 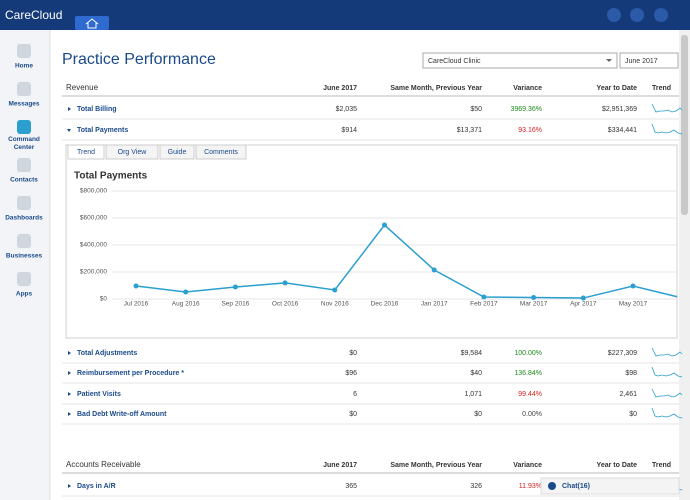 I want to click on chat-label: Chat(16), so click(x=576, y=486).